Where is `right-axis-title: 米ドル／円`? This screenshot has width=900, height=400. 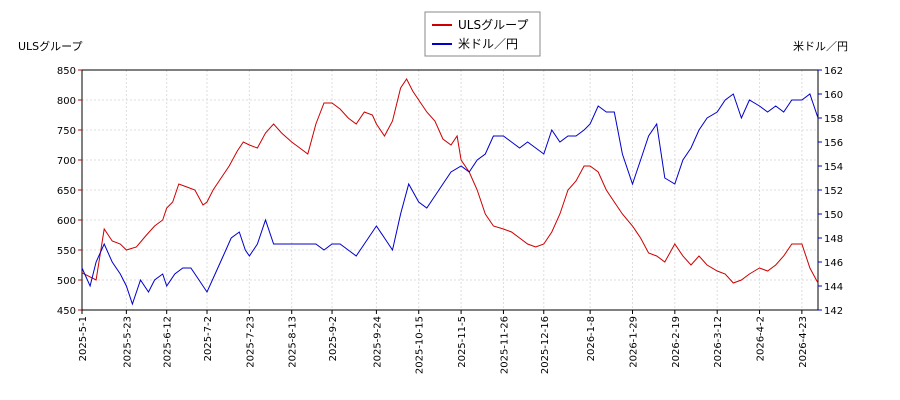
right-axis-title: 米ドル／円 is located at coordinates (820, 46).